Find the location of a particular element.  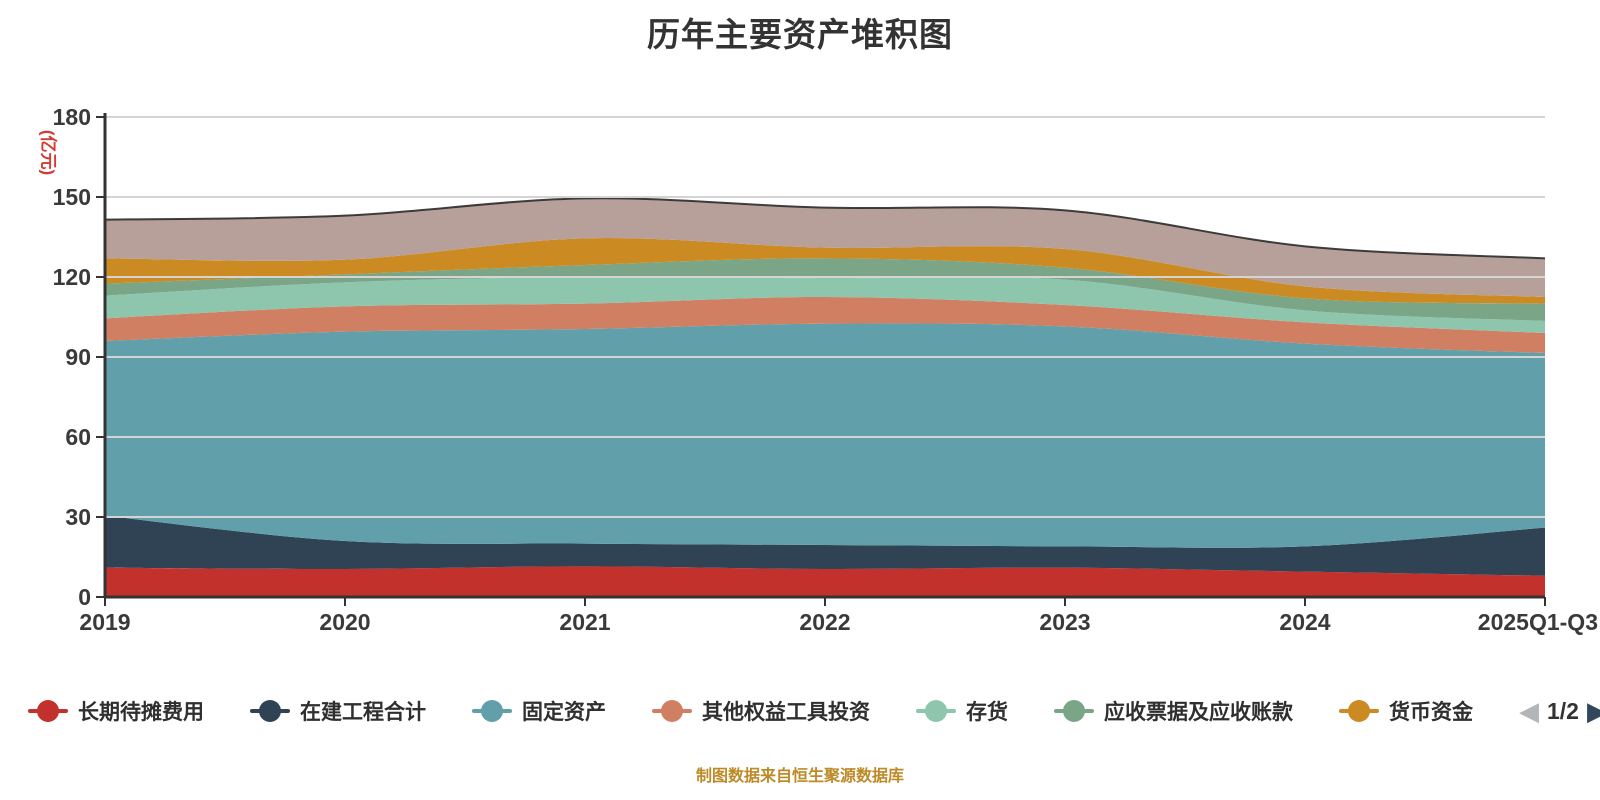

x-axis-label: 2025Q1-Q3 is located at coordinates (1538, 622).